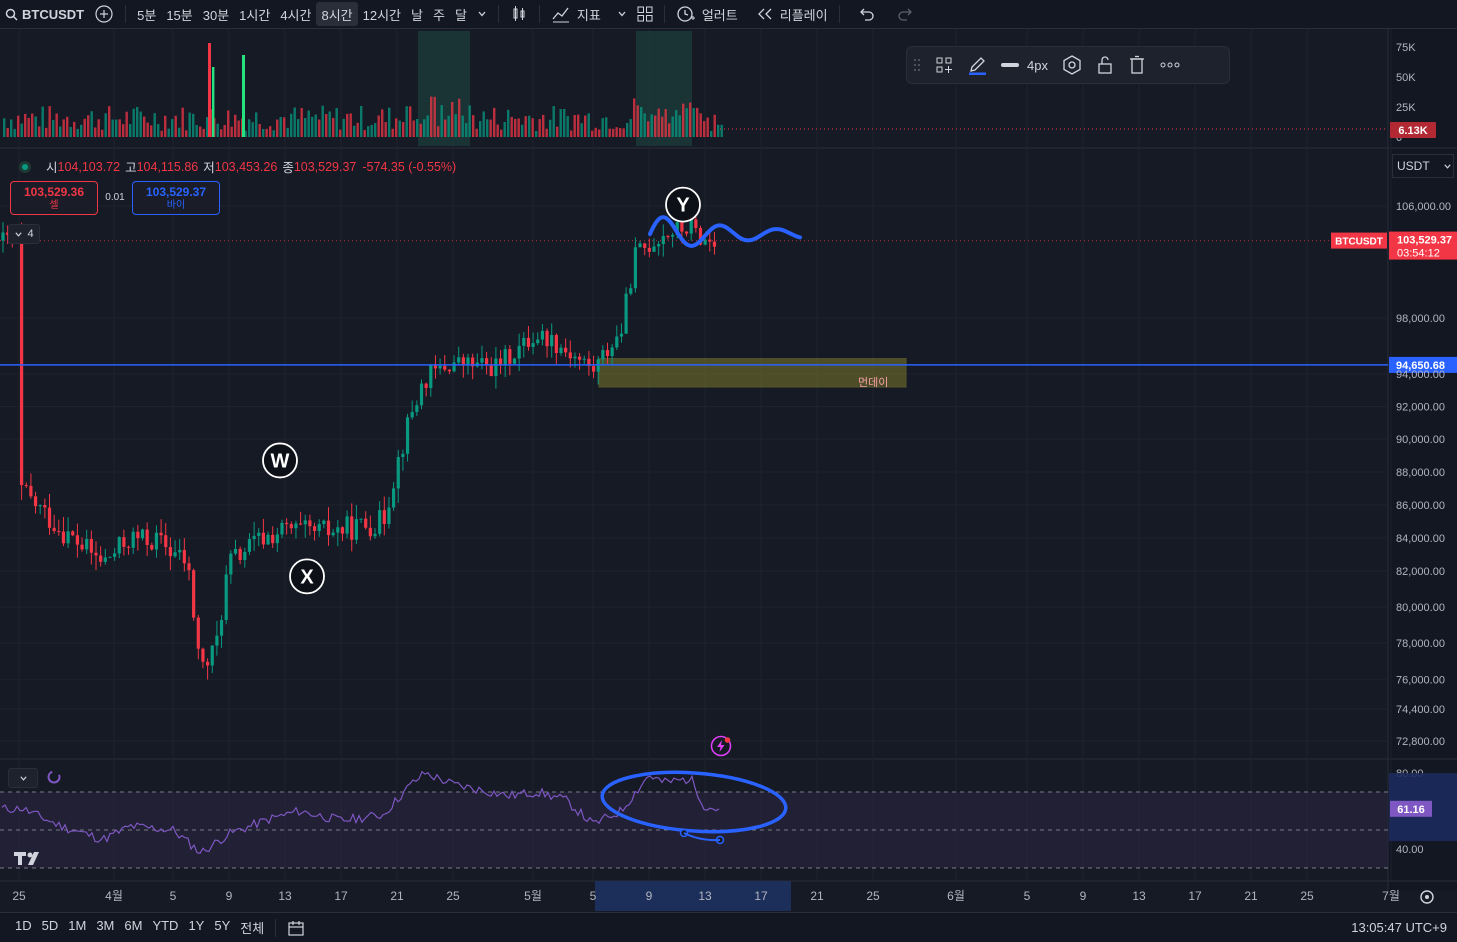 The width and height of the screenshot is (1457, 942). Describe the element at coordinates (133, 925) in the screenshot. I see `range-button: 6M` at that location.